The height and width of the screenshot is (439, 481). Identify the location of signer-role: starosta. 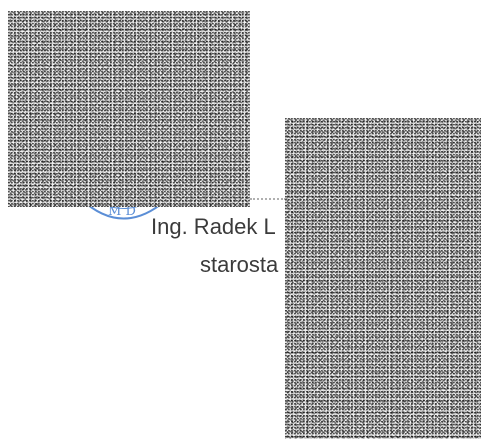
(239, 264).